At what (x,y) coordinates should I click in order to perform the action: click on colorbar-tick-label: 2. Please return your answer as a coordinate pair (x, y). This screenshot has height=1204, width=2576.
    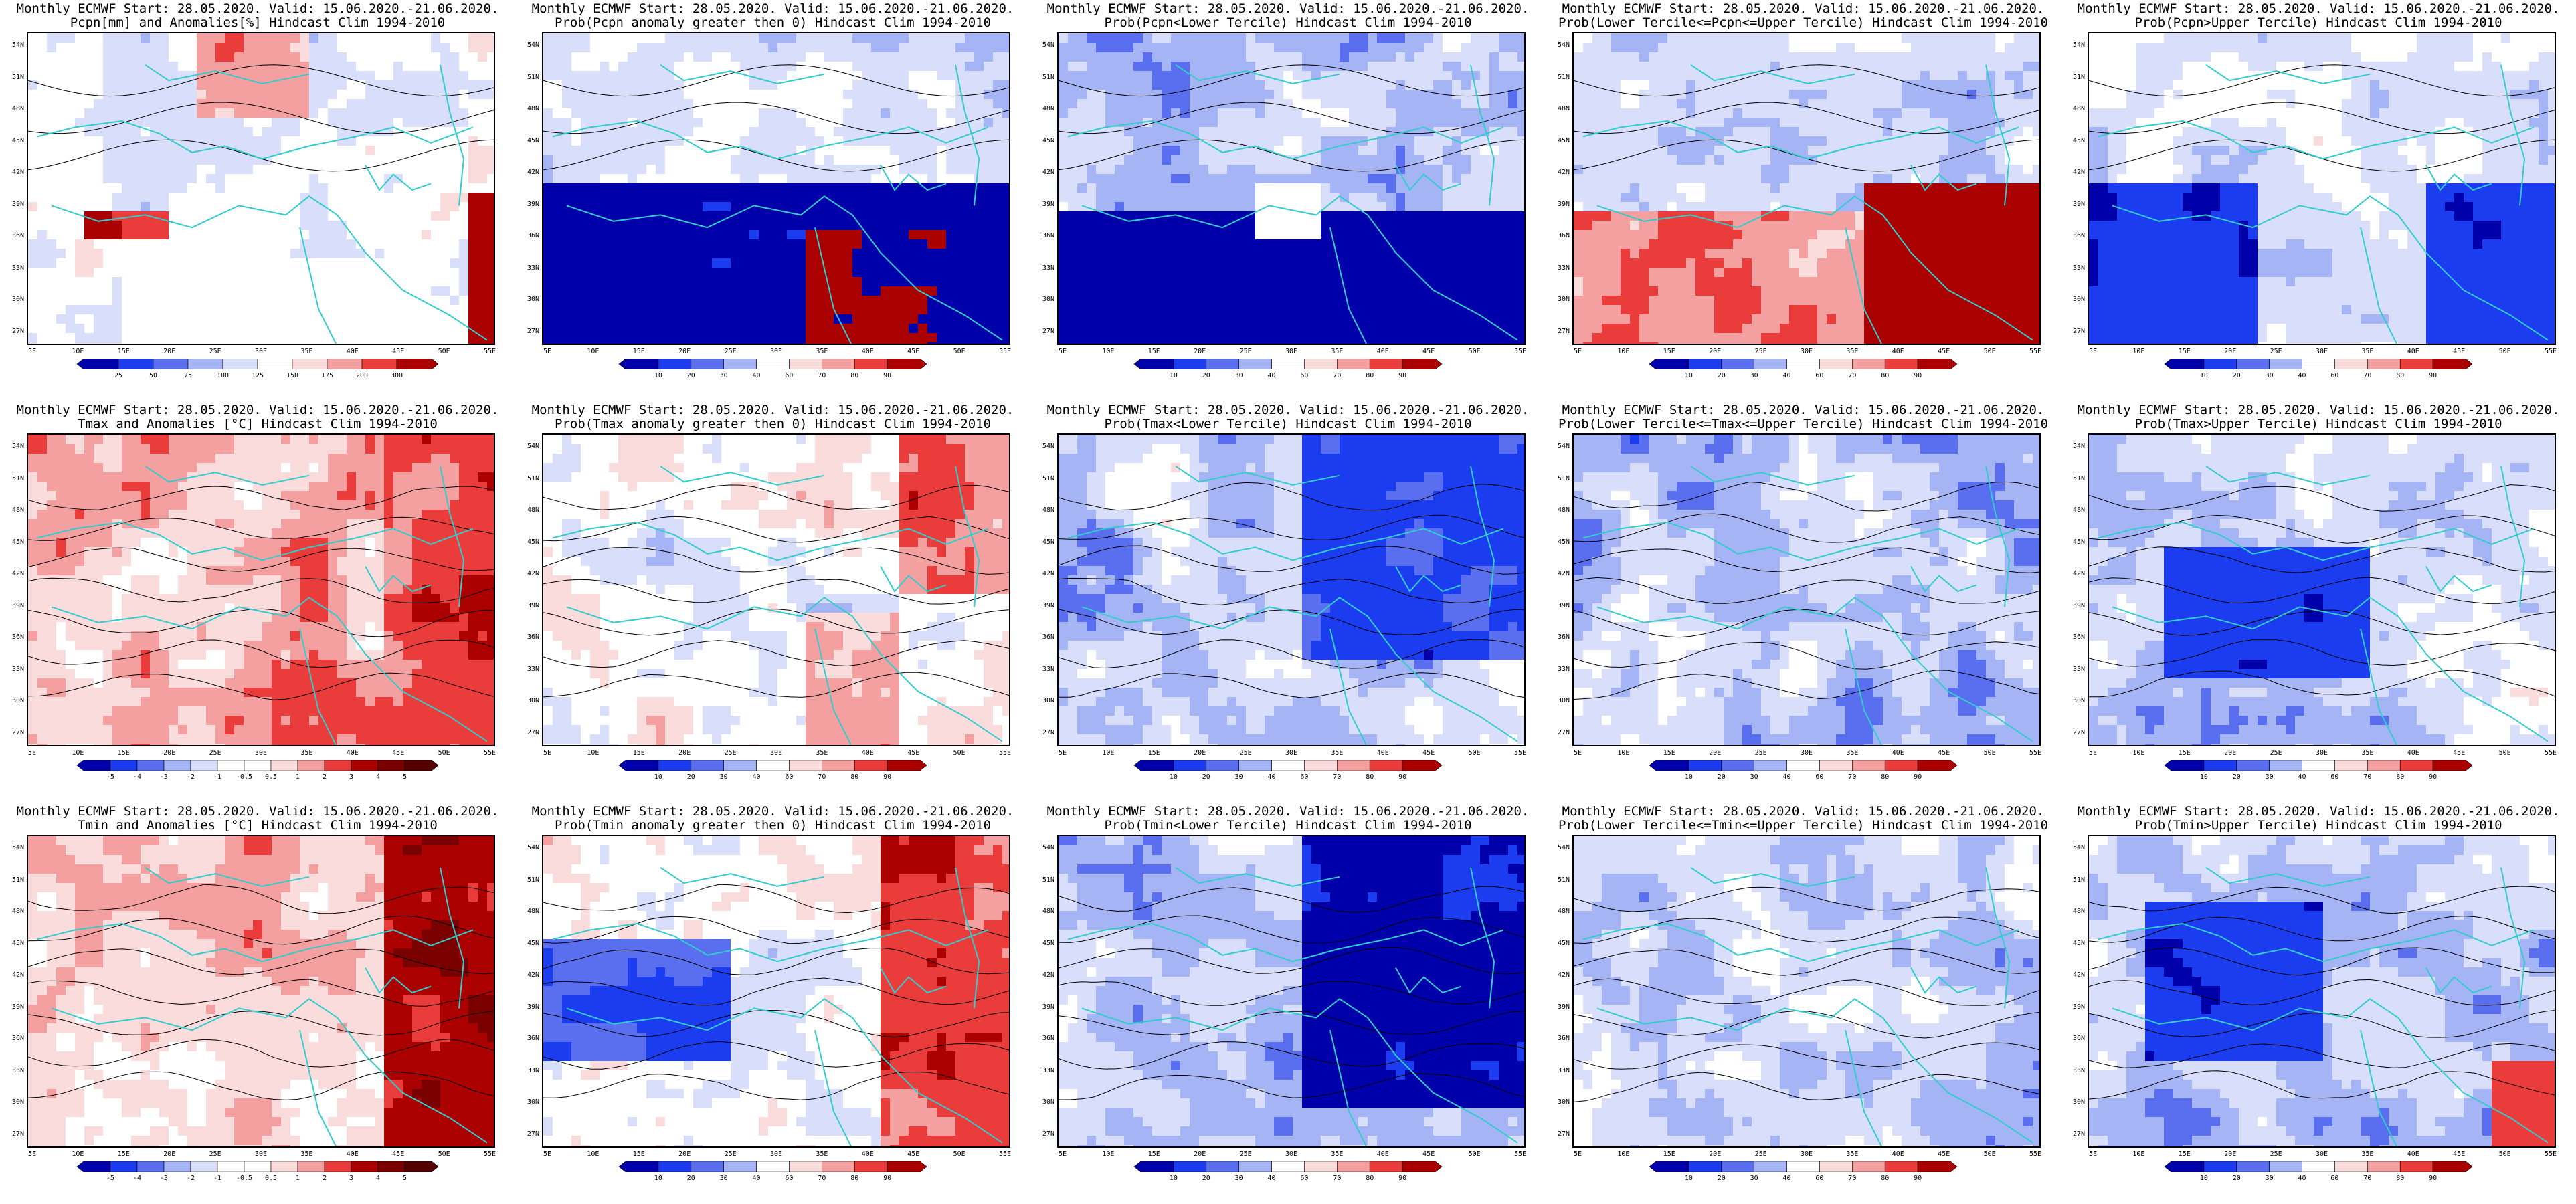
    Looking at the image, I should click on (325, 777).